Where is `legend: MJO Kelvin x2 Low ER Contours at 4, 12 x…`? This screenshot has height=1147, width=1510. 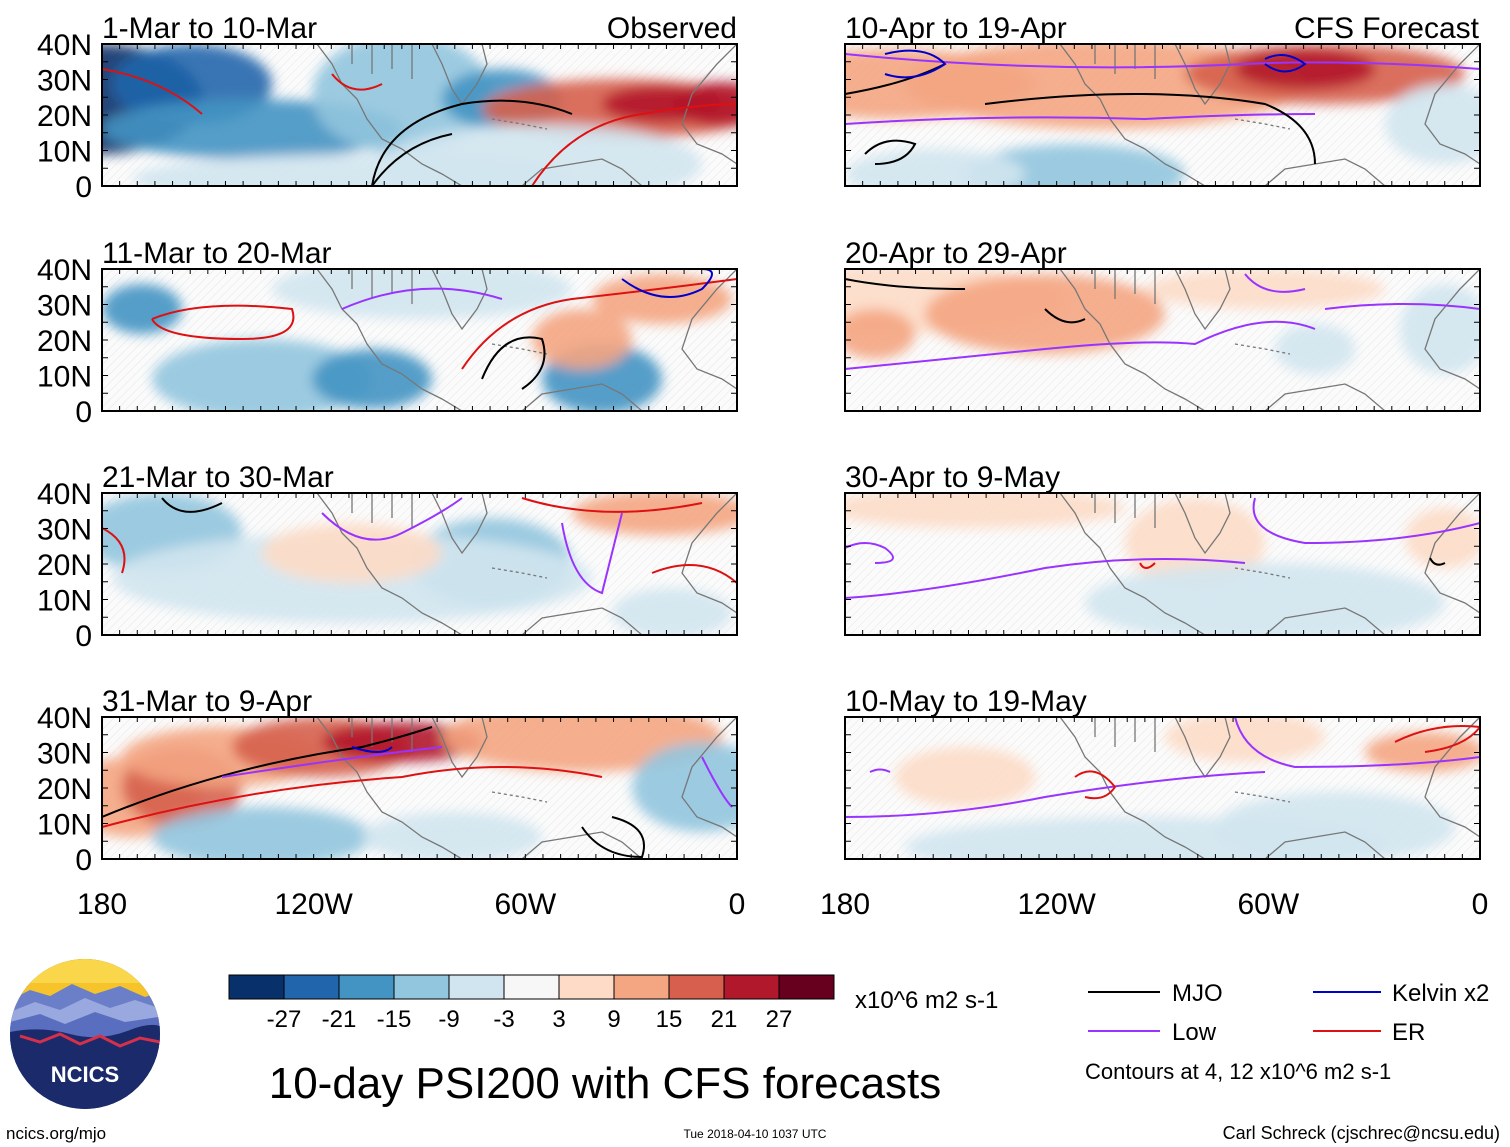
legend: MJO Kelvin x2 Low ER Contours at 4, 12 x… is located at coordinates (1287, 1032).